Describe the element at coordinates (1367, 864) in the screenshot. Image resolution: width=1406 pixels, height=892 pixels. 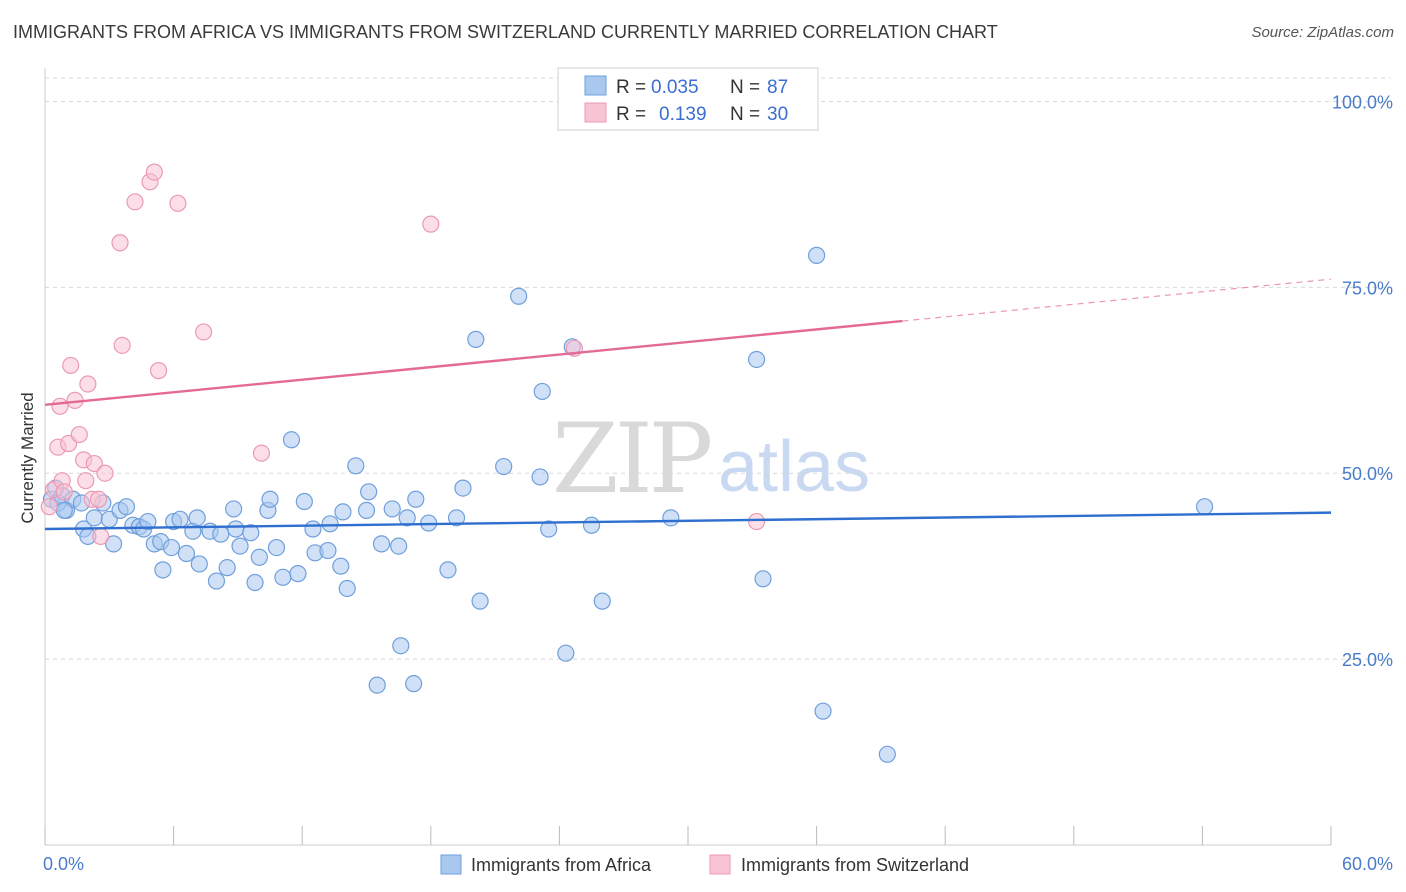
I see `x-tick-label-60: 60.0%` at that location.